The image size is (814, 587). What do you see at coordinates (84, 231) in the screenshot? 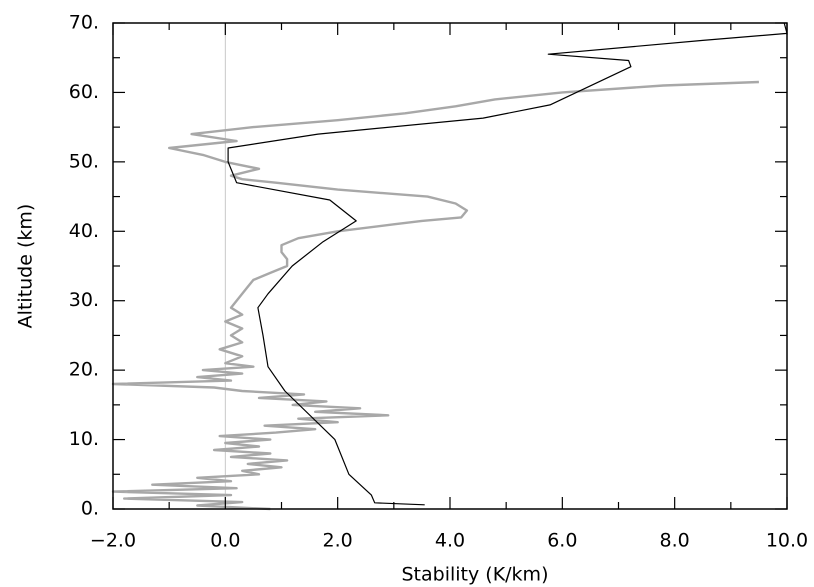
I see `y-tick-label: 40.` at bounding box center [84, 231].